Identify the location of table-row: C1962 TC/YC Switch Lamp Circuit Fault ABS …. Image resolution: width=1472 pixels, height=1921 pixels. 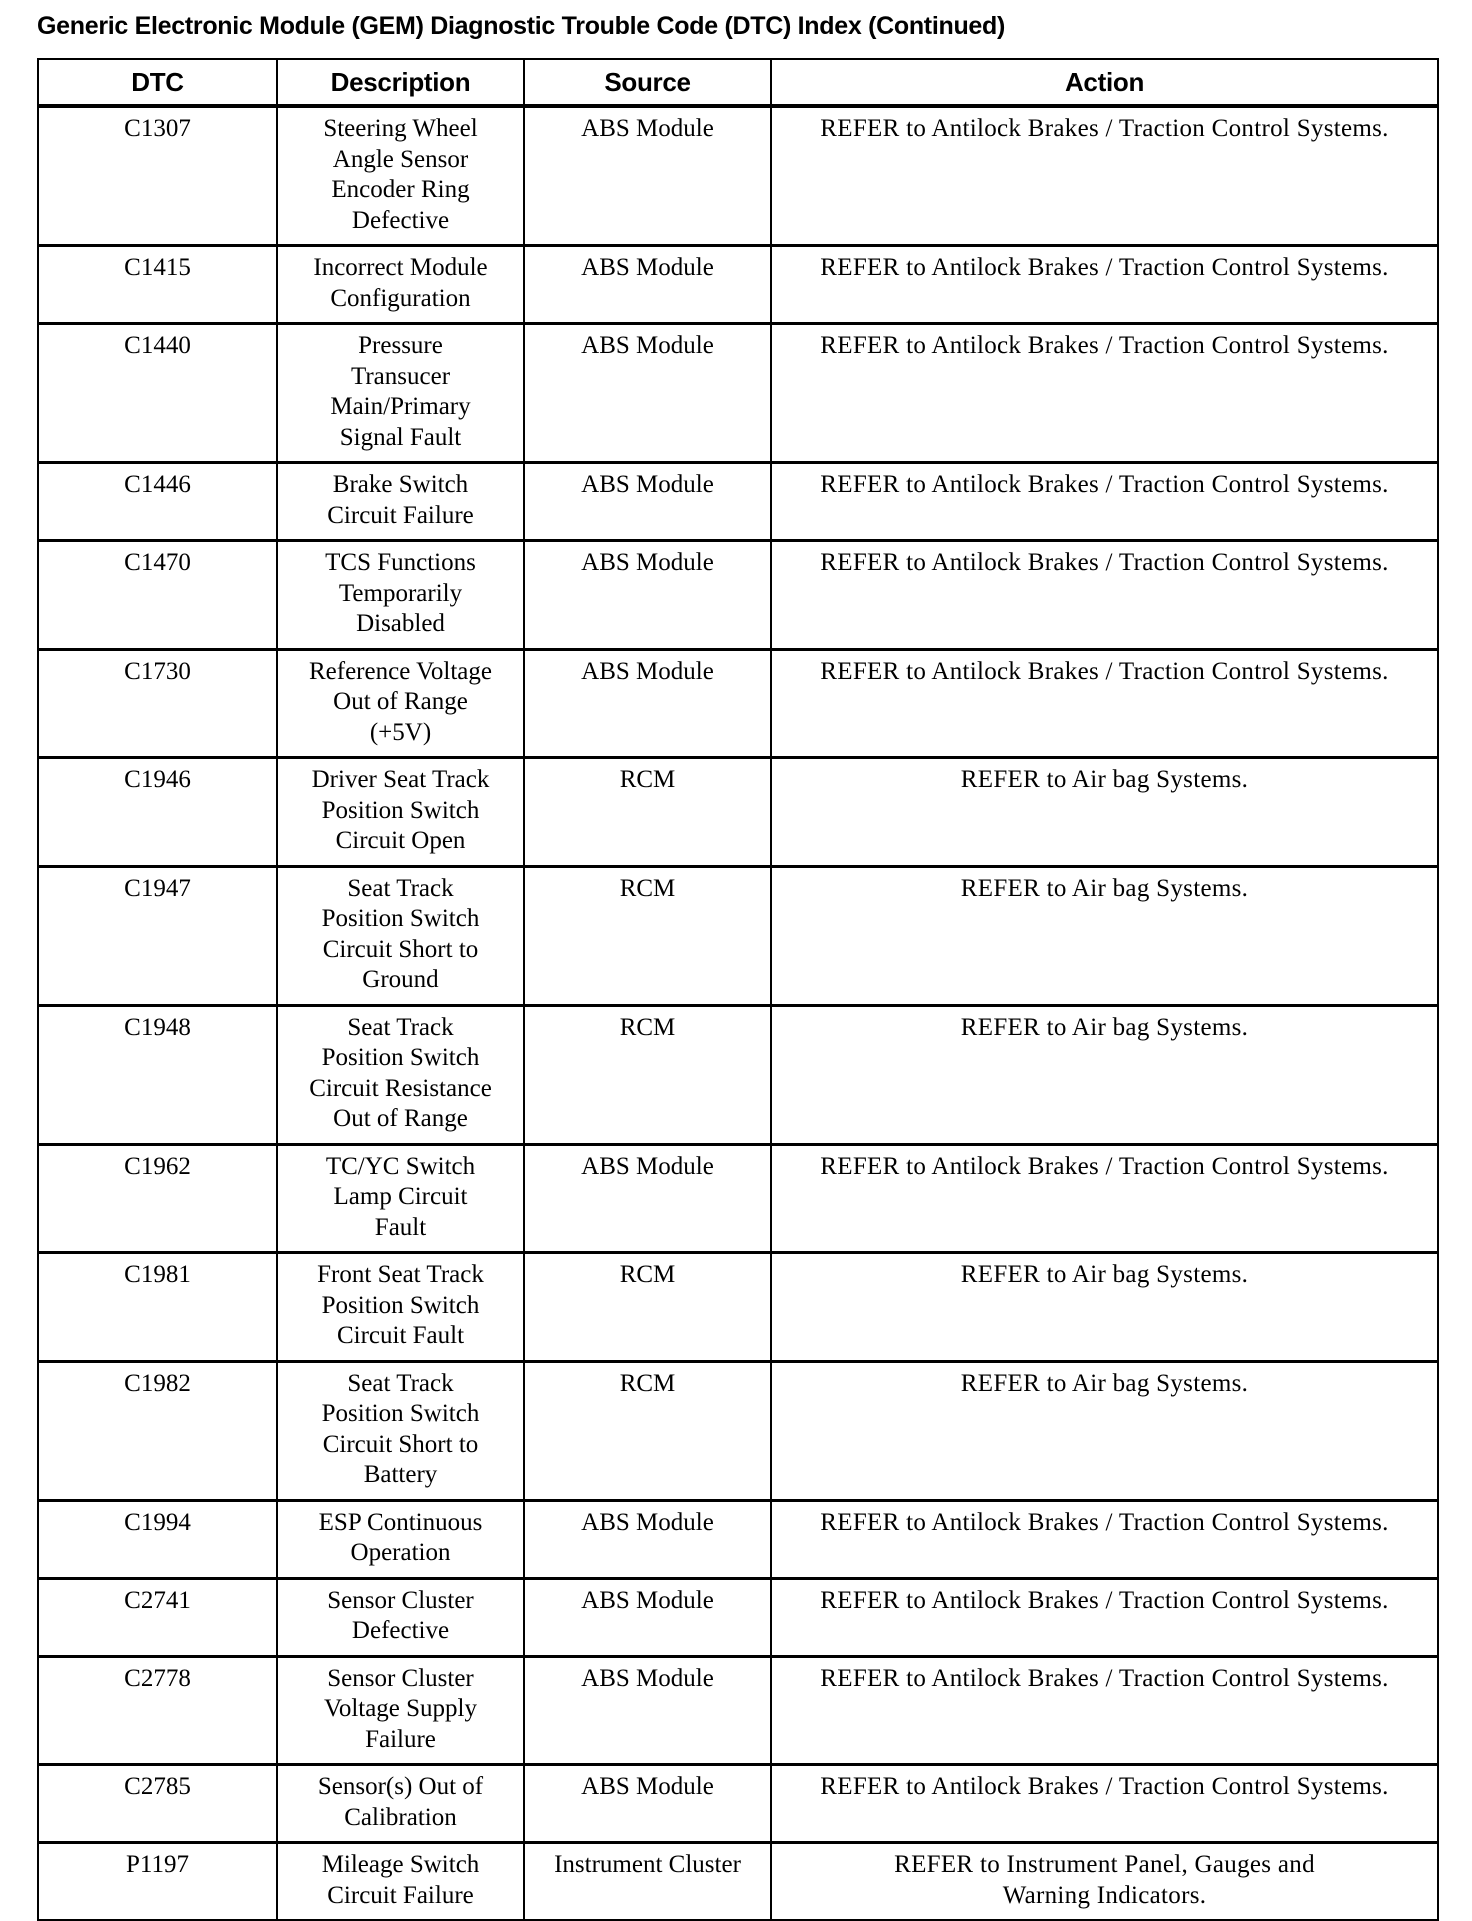
(738, 1198).